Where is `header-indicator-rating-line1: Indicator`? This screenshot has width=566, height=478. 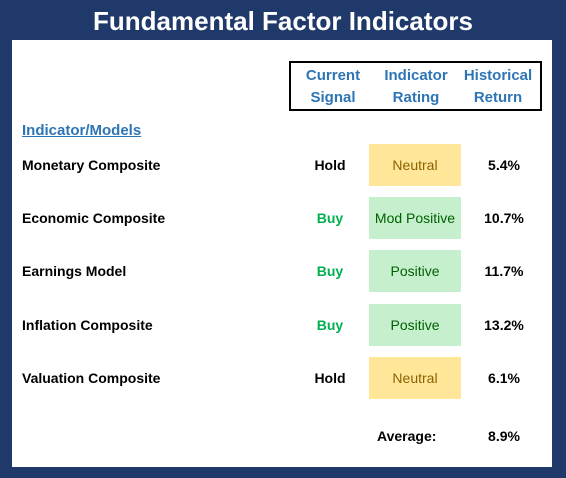 header-indicator-rating-line1: Indicator is located at coordinates (416, 75).